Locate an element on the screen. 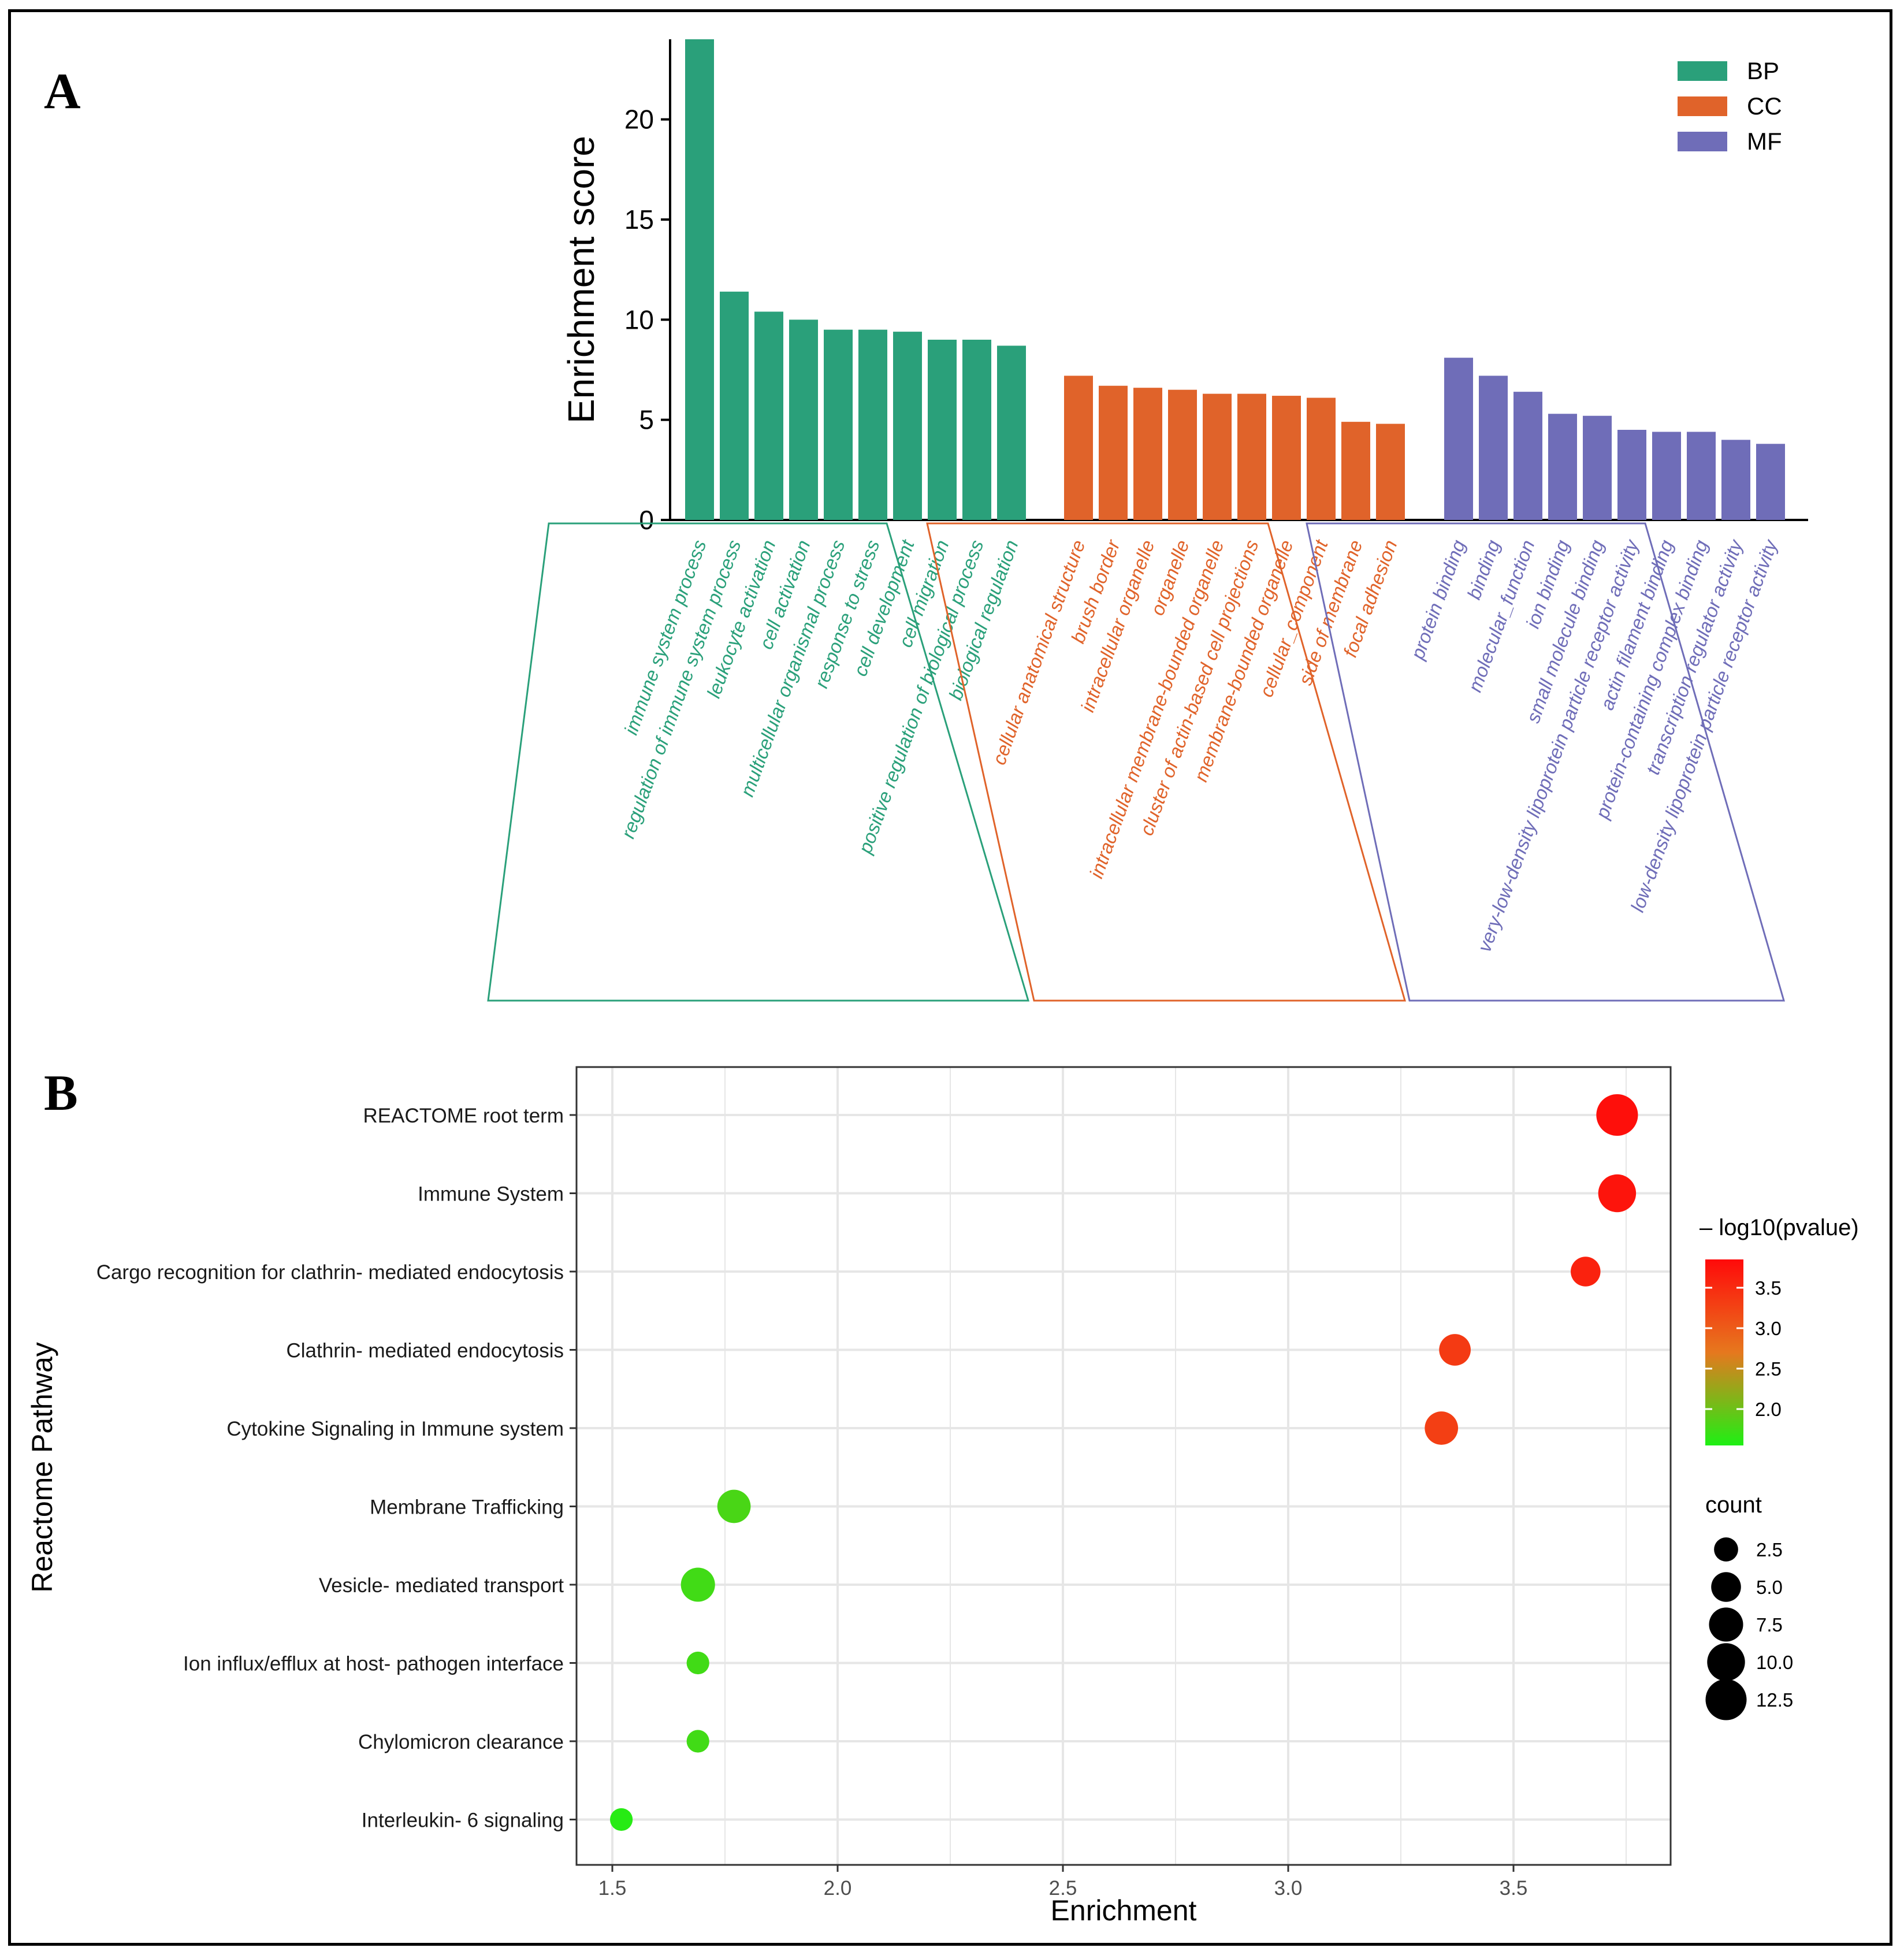 The height and width of the screenshot is (1955, 1904). x-tick-label: 2.5 is located at coordinates (1063, 1889).